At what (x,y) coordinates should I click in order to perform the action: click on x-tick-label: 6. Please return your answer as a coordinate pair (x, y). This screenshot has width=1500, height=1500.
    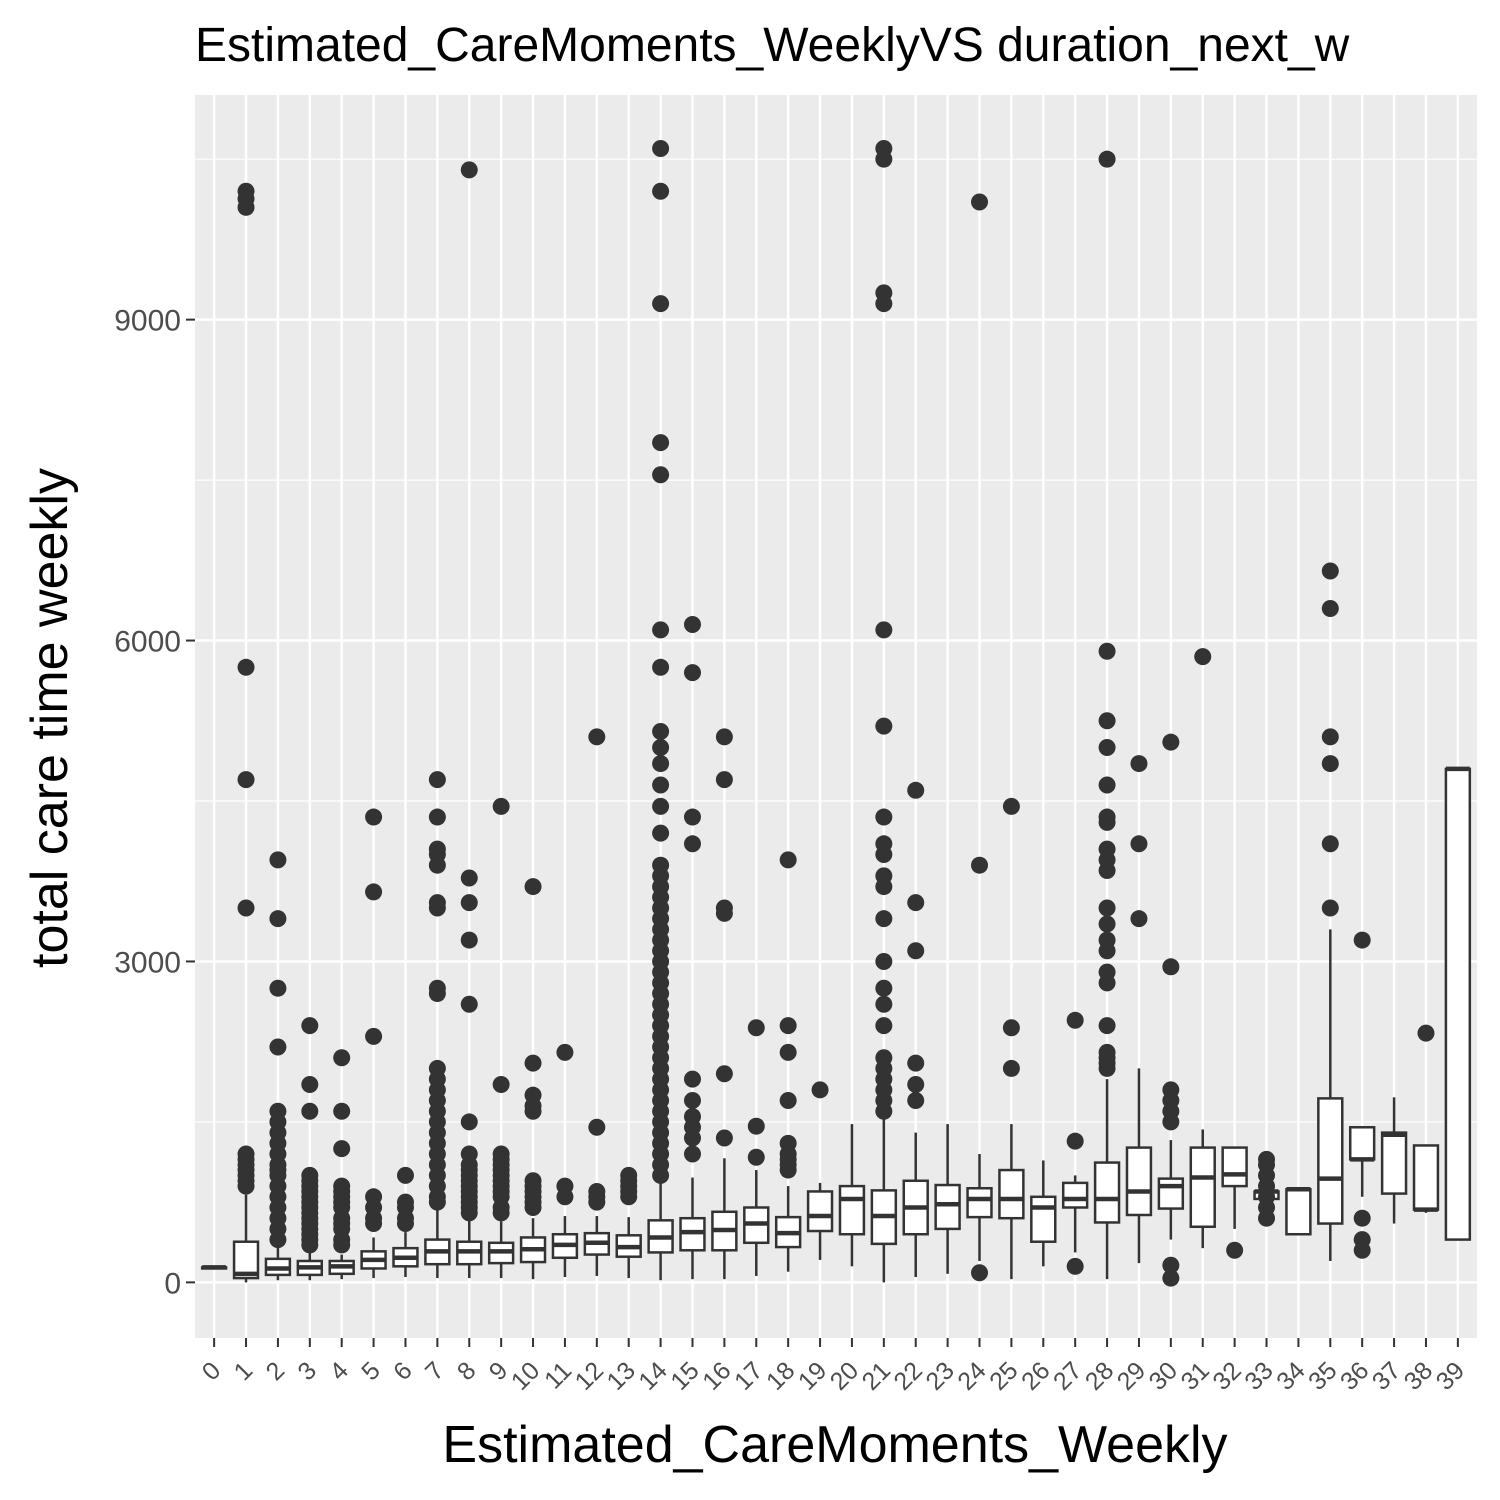
    Looking at the image, I should click on (403, 1371).